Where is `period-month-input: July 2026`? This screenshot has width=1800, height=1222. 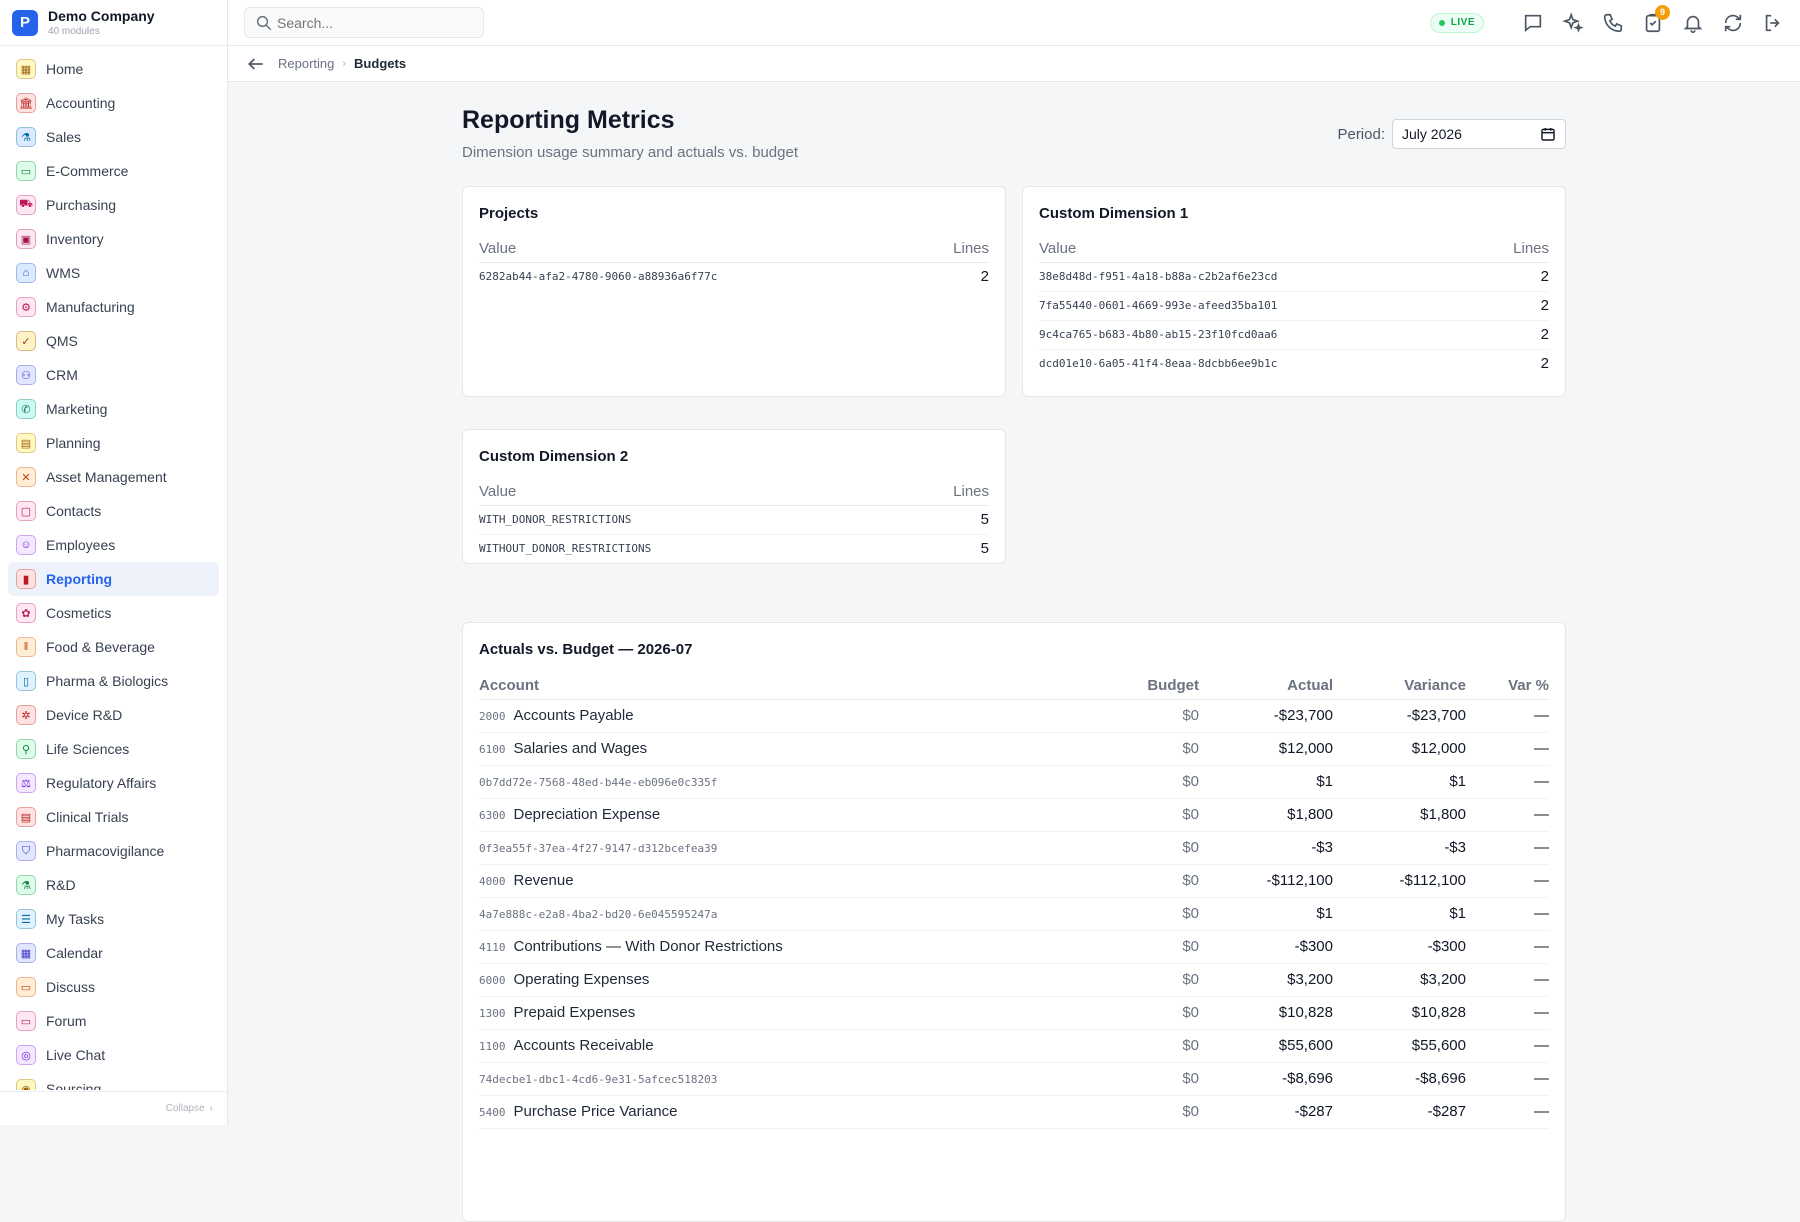
period-month-input: July 2026 is located at coordinates (1479, 134).